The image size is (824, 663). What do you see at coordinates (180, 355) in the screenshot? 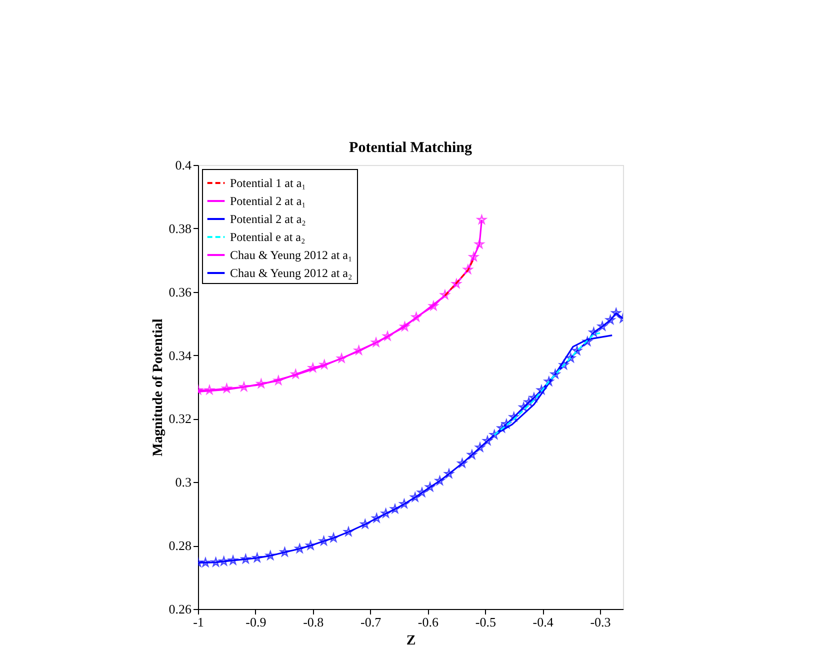
I see `y-tick-label: 0.34` at bounding box center [180, 355].